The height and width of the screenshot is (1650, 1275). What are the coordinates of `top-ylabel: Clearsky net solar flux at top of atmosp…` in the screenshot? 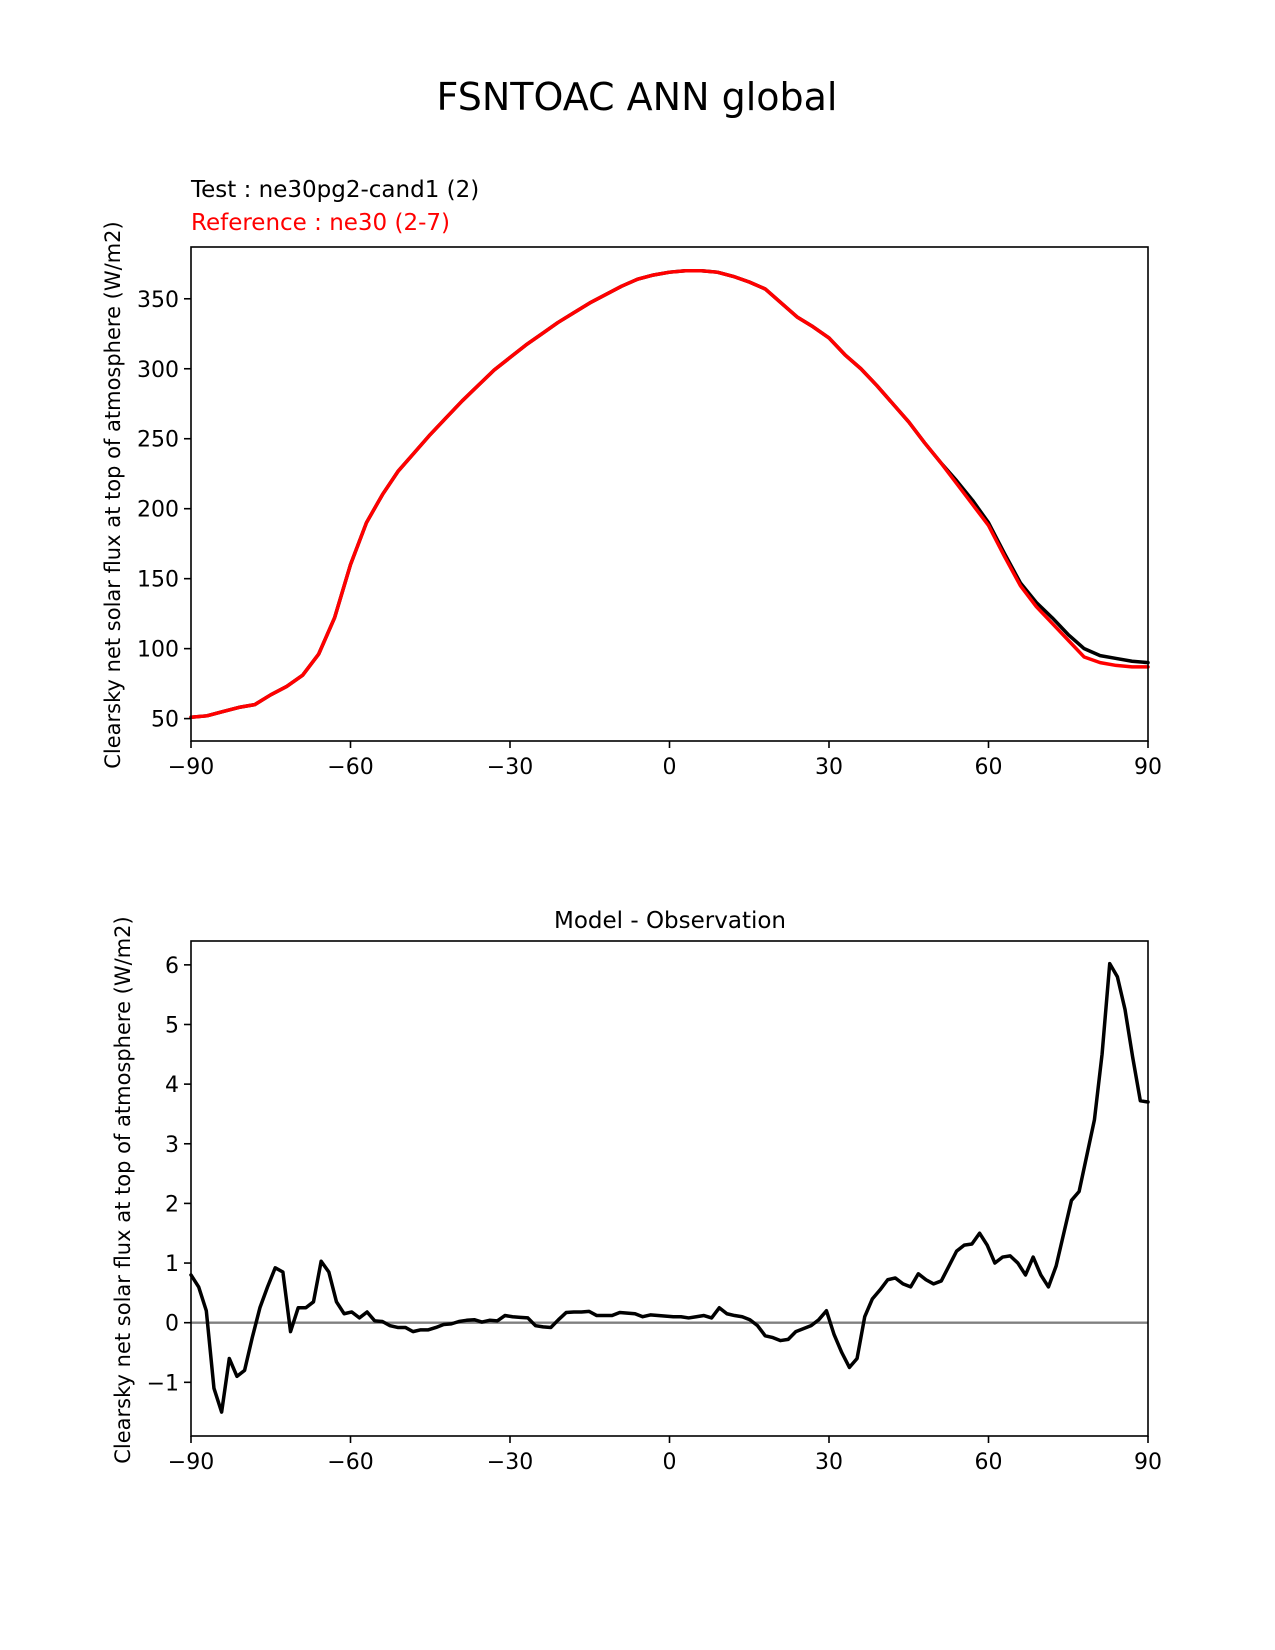 It's located at (113, 494).